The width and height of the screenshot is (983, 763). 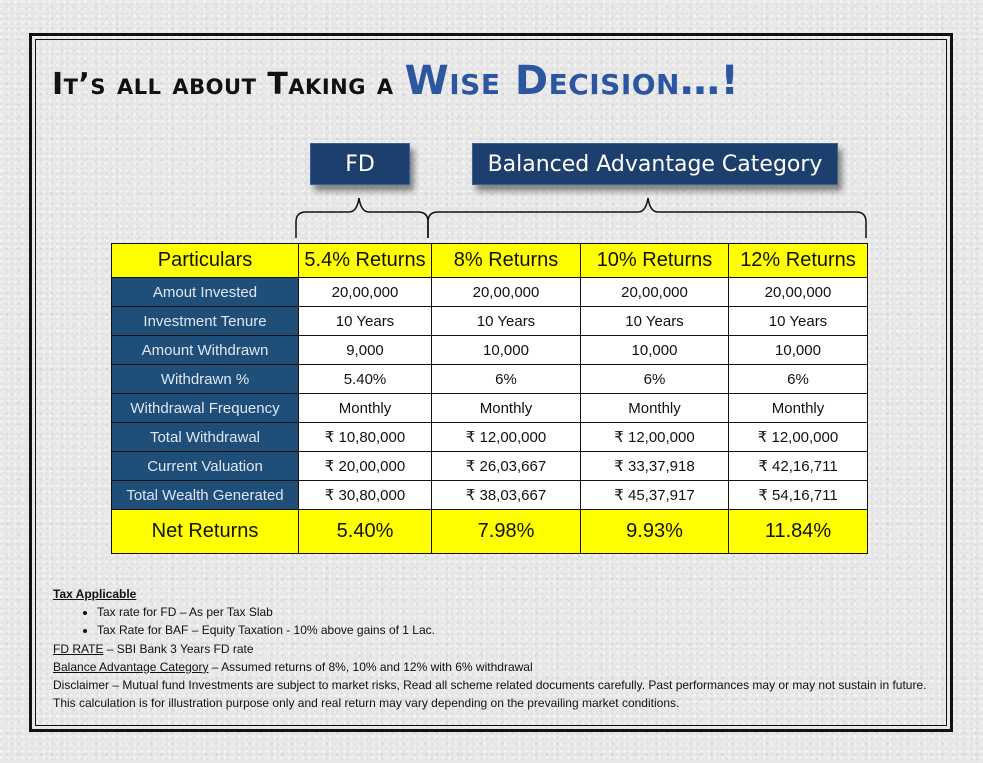 I want to click on table-row: Withdrawn % 5.40% 6% 6% 6%, so click(x=489, y=379).